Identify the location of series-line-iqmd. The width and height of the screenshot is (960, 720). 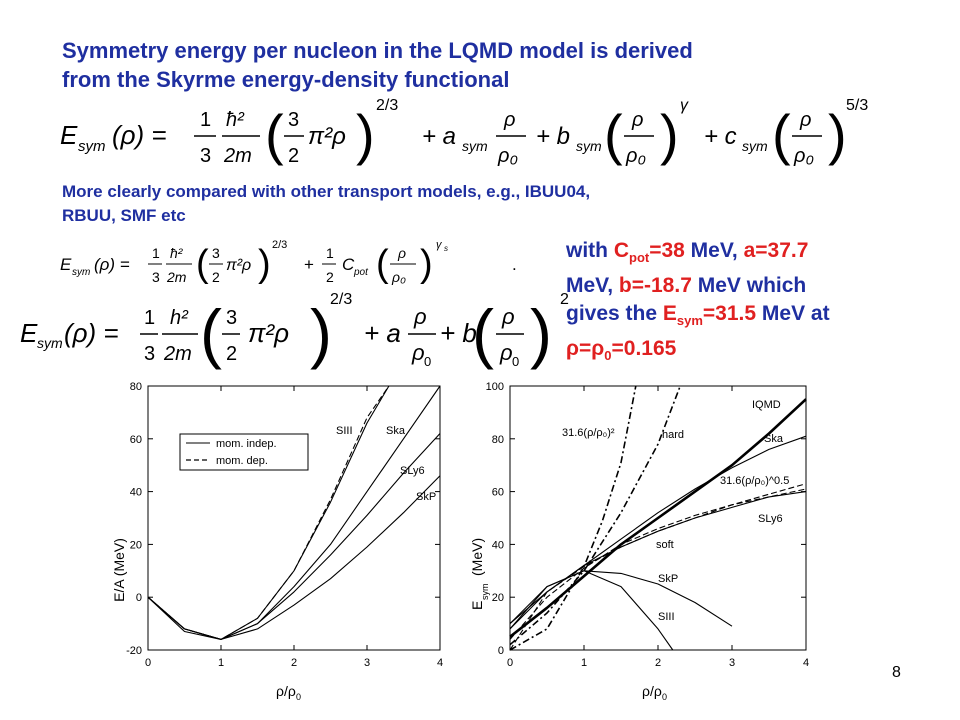
(658, 518).